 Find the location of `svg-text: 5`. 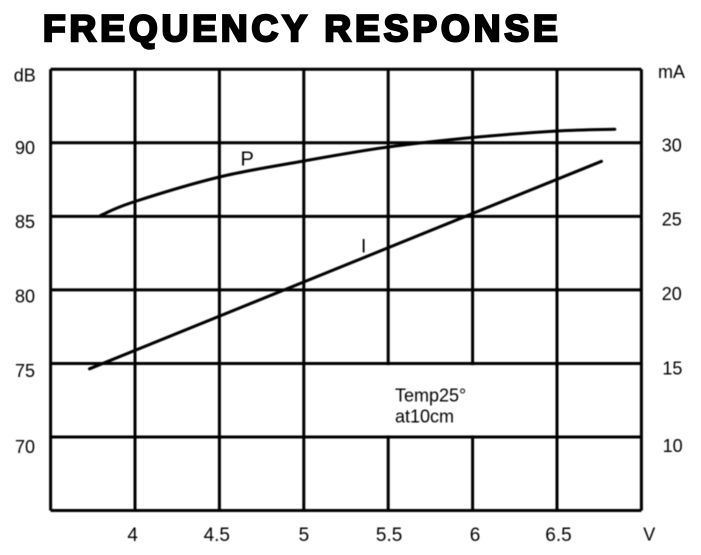

svg-text: 5 is located at coordinates (304, 535).